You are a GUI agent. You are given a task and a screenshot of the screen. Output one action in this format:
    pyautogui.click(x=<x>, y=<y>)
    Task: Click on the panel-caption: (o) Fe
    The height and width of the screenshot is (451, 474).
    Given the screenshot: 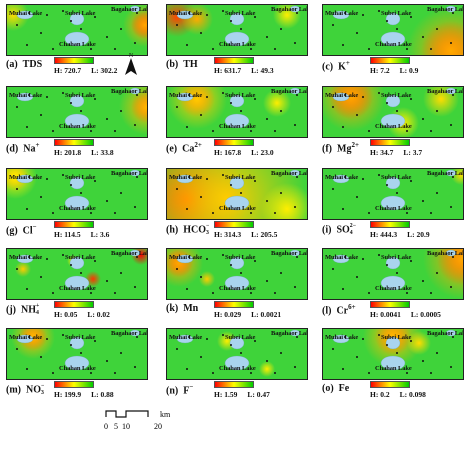 What is the action you would take?
    pyautogui.click(x=335, y=388)
    